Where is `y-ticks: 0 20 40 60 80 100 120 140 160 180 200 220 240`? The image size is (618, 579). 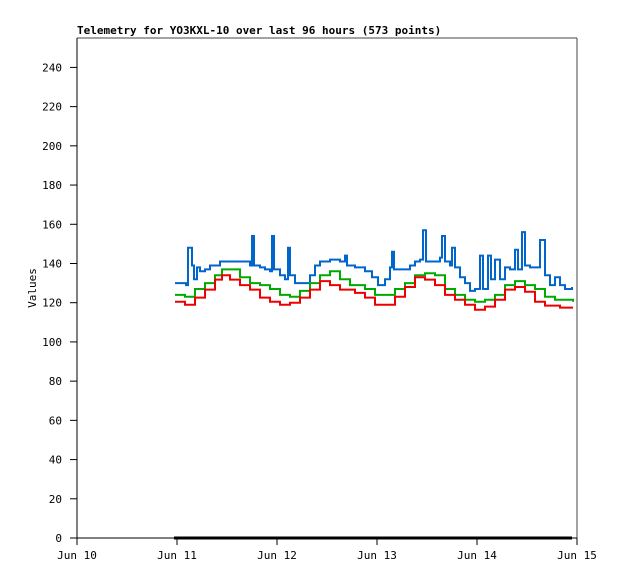 y-ticks: 0 20 40 60 80 100 120 140 160 180 200 220 240 is located at coordinates (59, 303).